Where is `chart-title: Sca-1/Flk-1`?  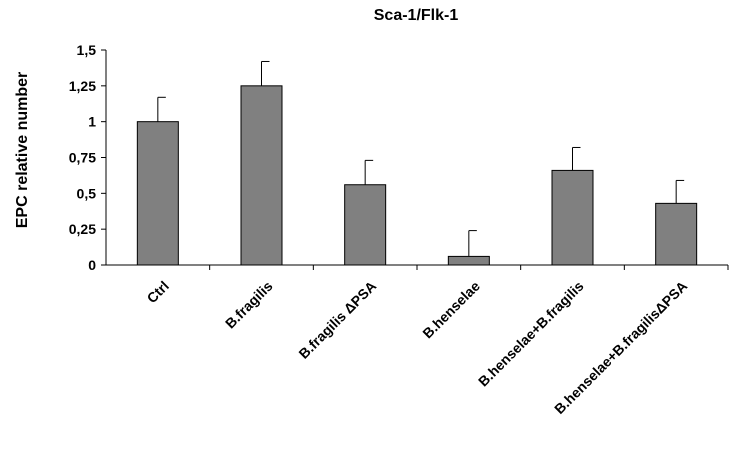 chart-title: Sca-1/Flk-1 is located at coordinates (416, 15).